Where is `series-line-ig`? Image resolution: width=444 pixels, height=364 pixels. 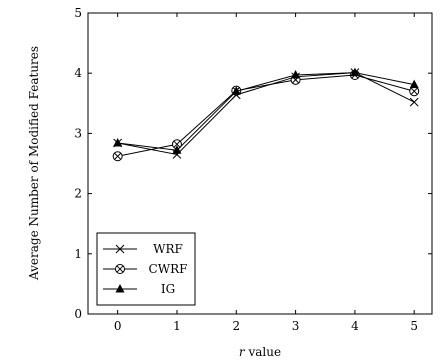
series-line-ig is located at coordinates (266, 111).